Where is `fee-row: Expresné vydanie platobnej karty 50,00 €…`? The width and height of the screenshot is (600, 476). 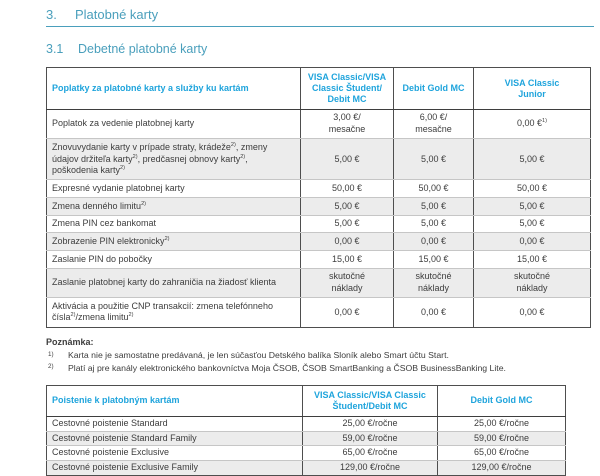 fee-row: Expresné vydanie platobnej karty 50,00 €… is located at coordinates (318, 189).